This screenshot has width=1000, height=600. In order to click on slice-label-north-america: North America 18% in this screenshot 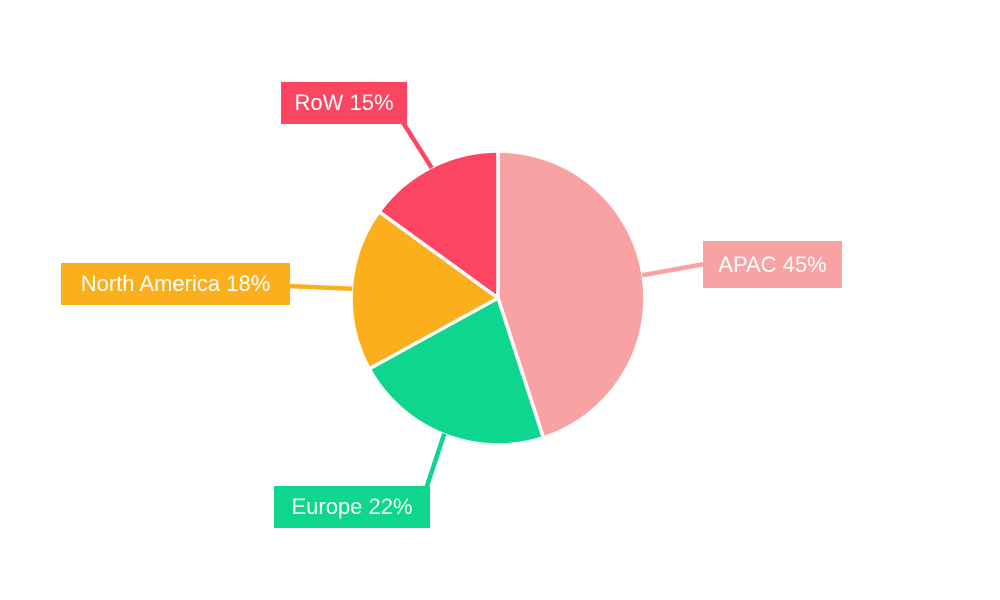, I will do `click(175, 284)`.